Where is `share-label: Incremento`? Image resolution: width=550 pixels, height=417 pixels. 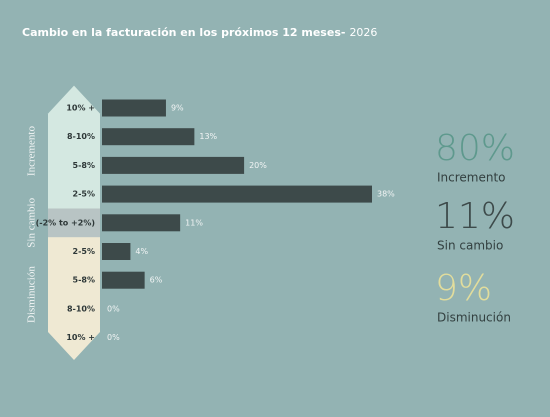
share-label: Incremento is located at coordinates (471, 178).